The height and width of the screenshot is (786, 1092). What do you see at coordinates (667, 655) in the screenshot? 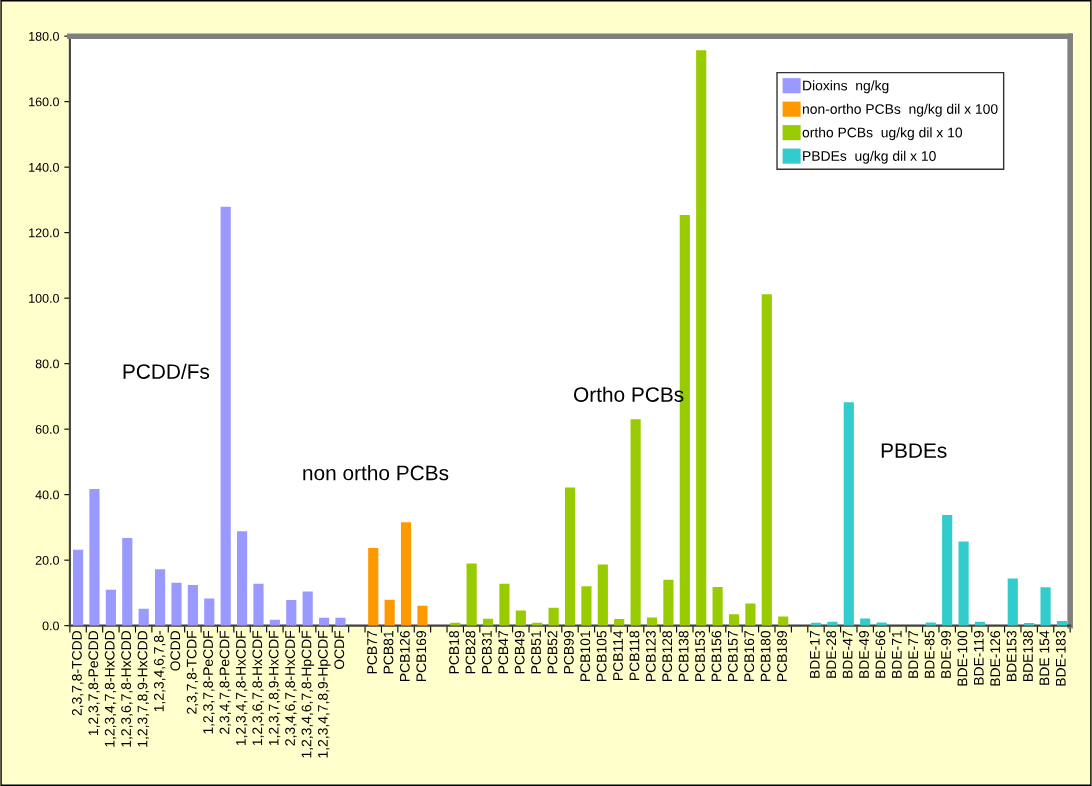
I see `x-tick-label: PCB128` at bounding box center [667, 655].